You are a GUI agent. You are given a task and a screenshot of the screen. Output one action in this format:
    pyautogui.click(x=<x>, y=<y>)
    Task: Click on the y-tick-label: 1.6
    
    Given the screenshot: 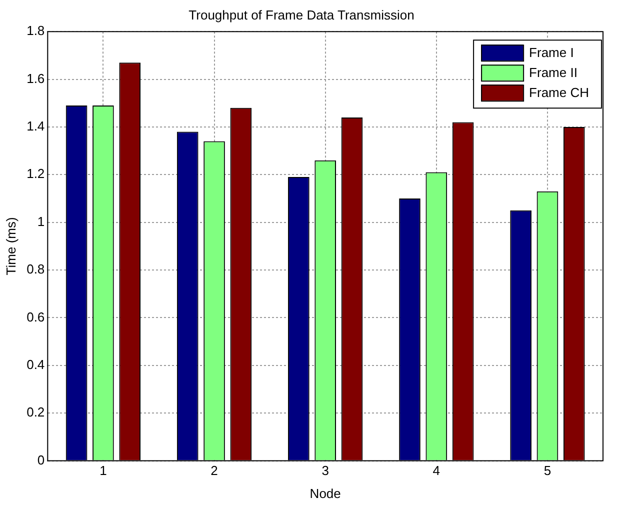 What is the action you would take?
    pyautogui.click(x=35, y=78)
    